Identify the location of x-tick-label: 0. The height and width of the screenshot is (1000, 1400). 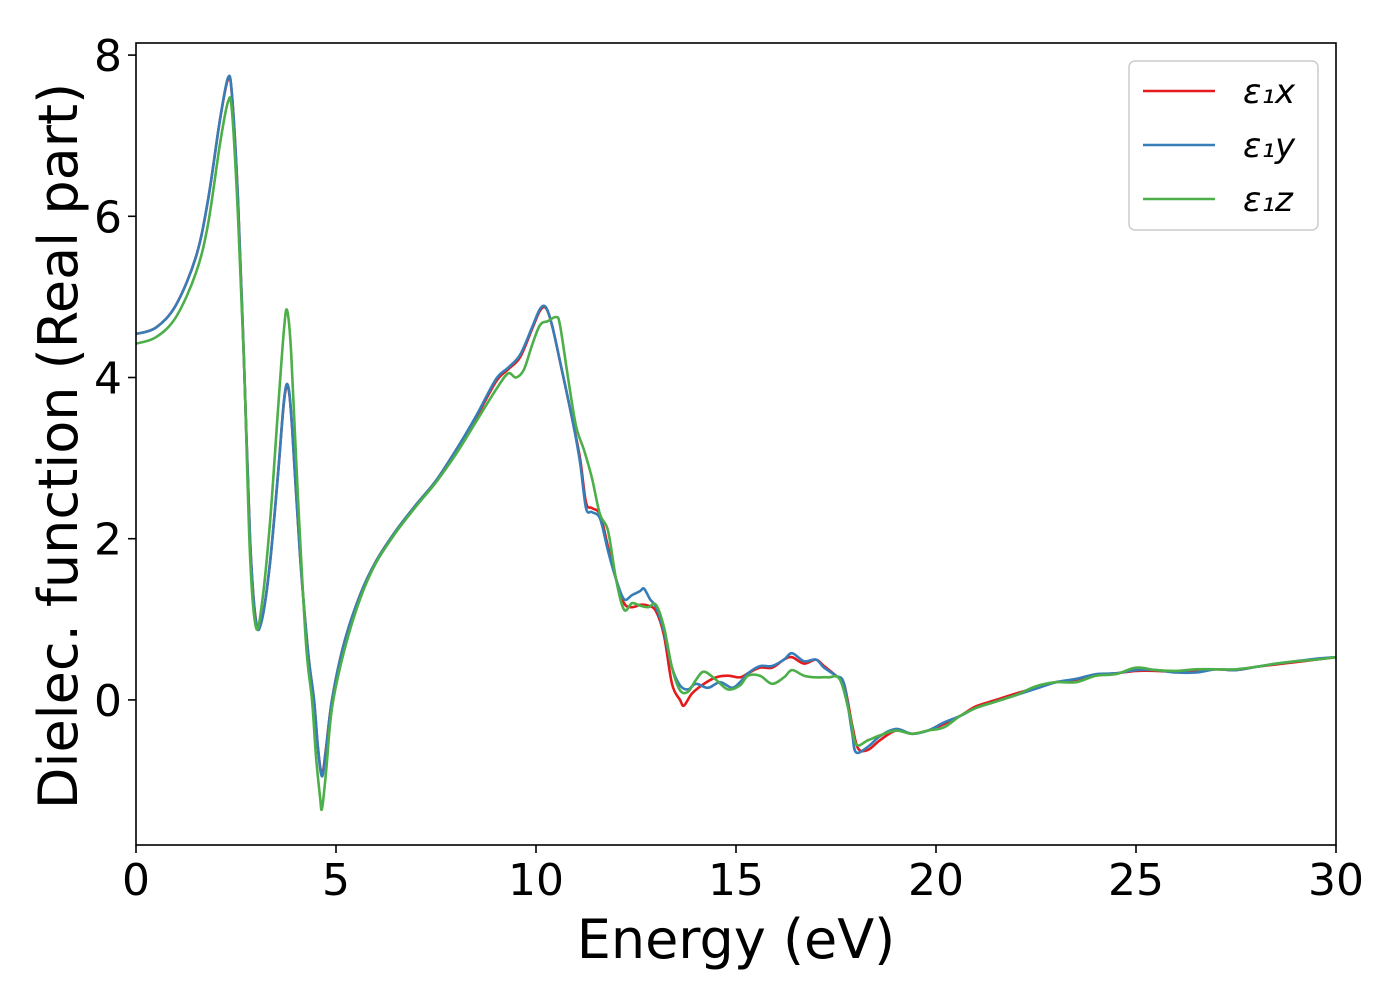
(136, 880).